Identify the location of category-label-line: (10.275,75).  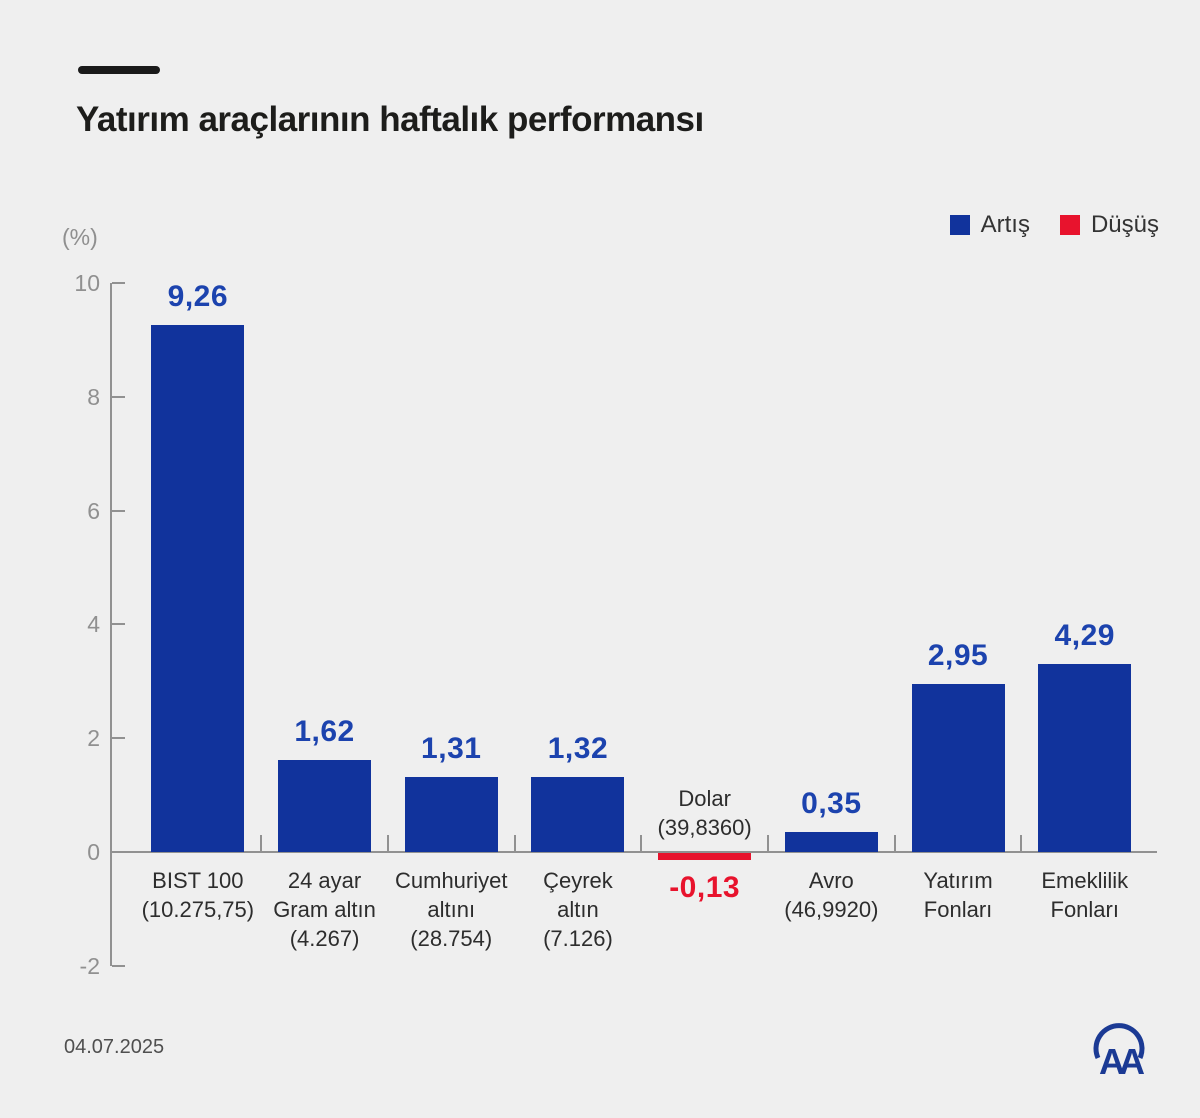
(198, 909).